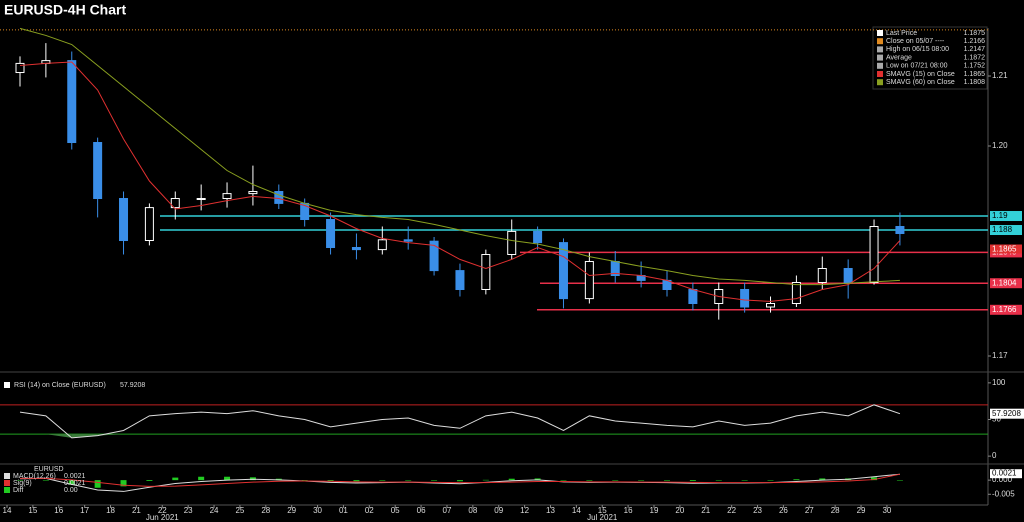 This screenshot has width=1024, height=522. I want to click on x-tick-label: 18, so click(110, 510).